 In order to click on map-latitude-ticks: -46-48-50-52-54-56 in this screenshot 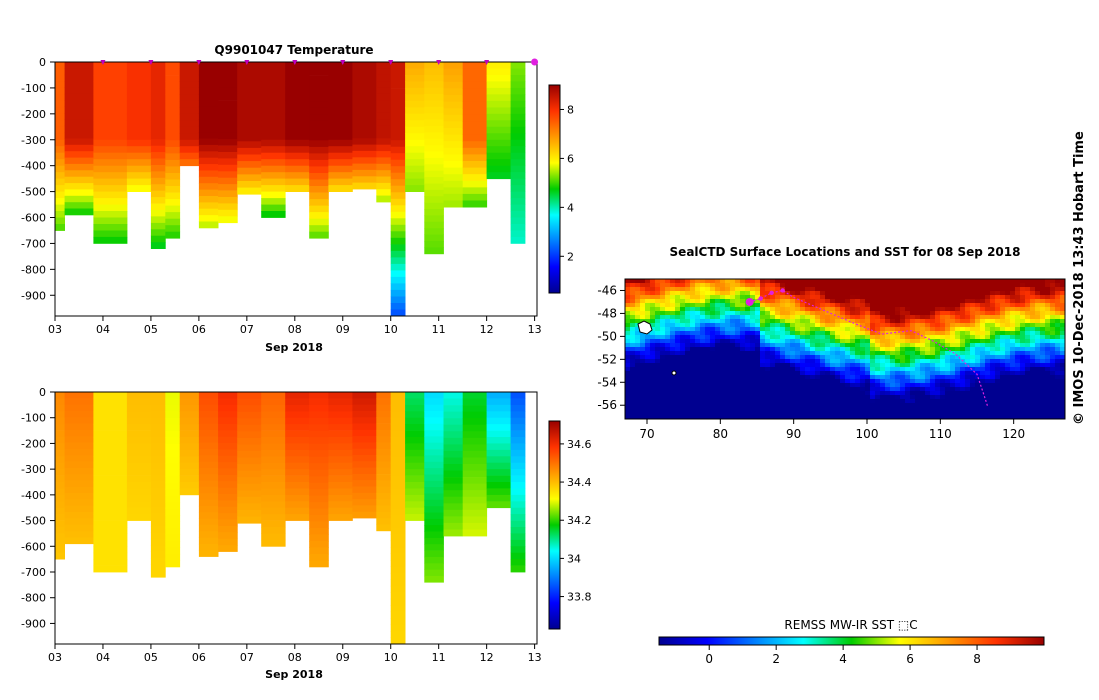, I will do `click(611, 347)`.